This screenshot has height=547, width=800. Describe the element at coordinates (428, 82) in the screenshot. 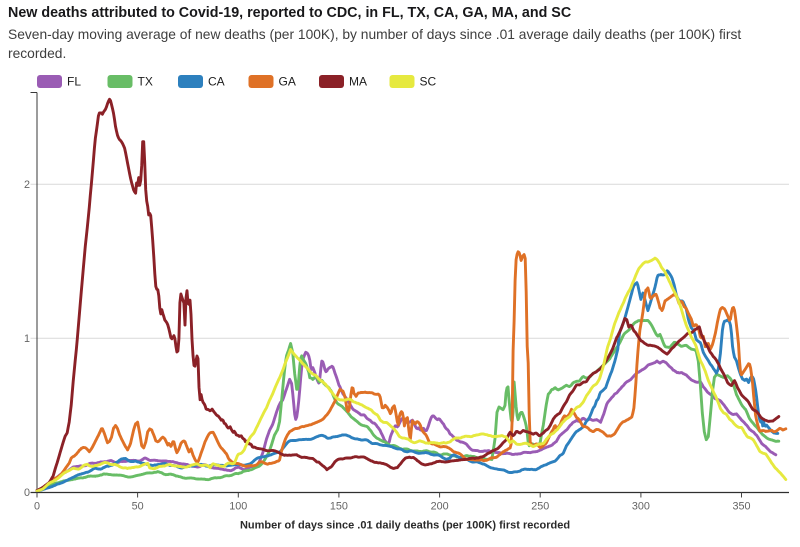

I see `svg-text: SC` at that location.